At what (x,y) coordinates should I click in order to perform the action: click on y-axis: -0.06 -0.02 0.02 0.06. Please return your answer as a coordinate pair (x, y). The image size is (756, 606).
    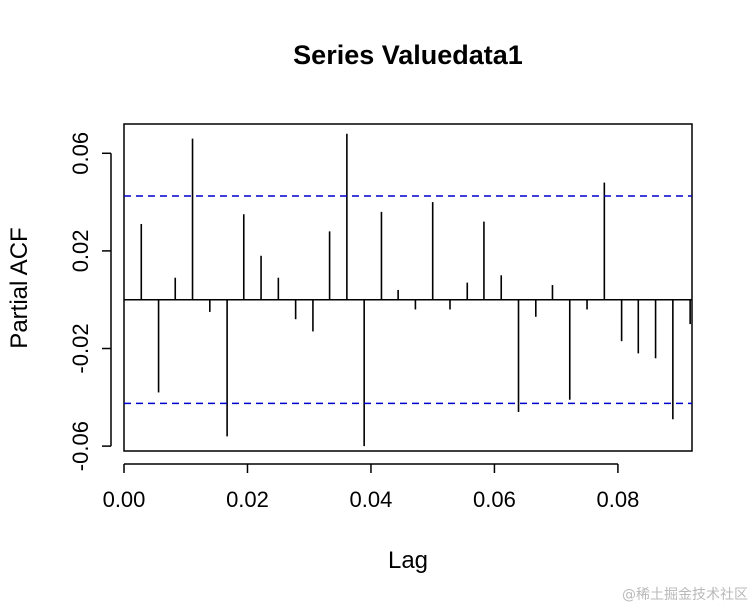
    Looking at the image, I should click on (90, 301).